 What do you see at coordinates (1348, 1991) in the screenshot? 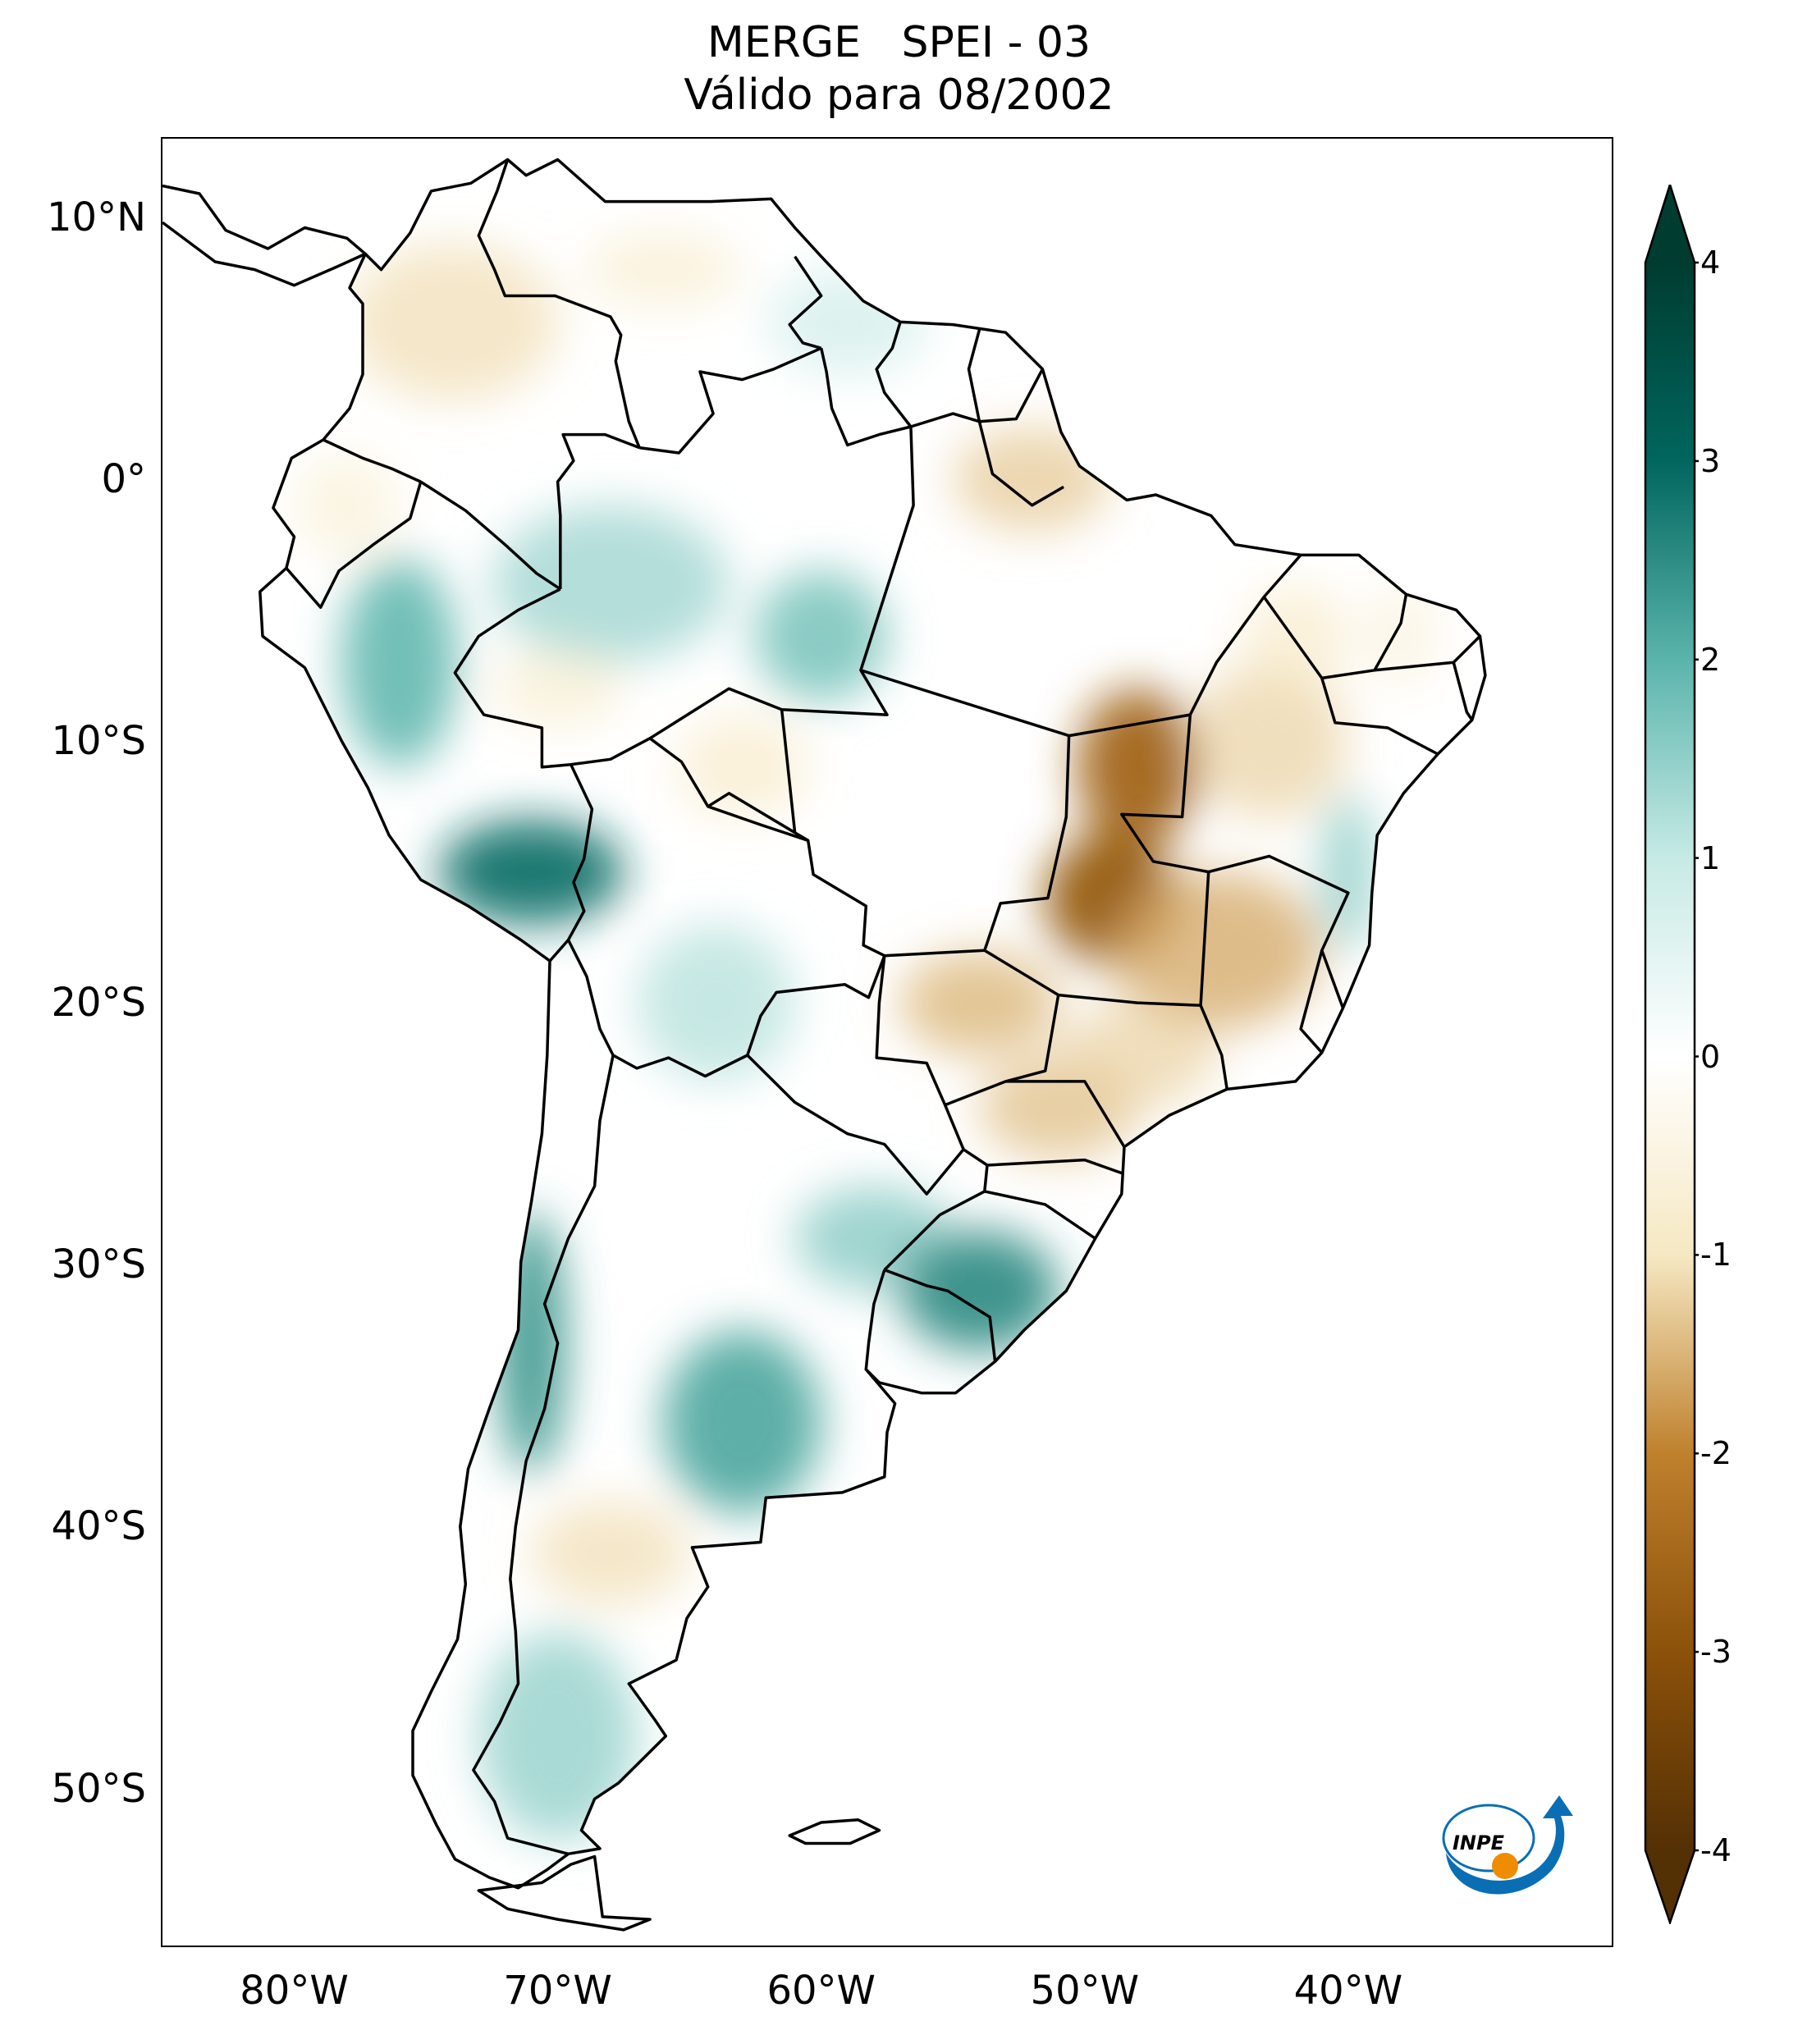
I see `lon-label-40w: 40°W` at bounding box center [1348, 1991].